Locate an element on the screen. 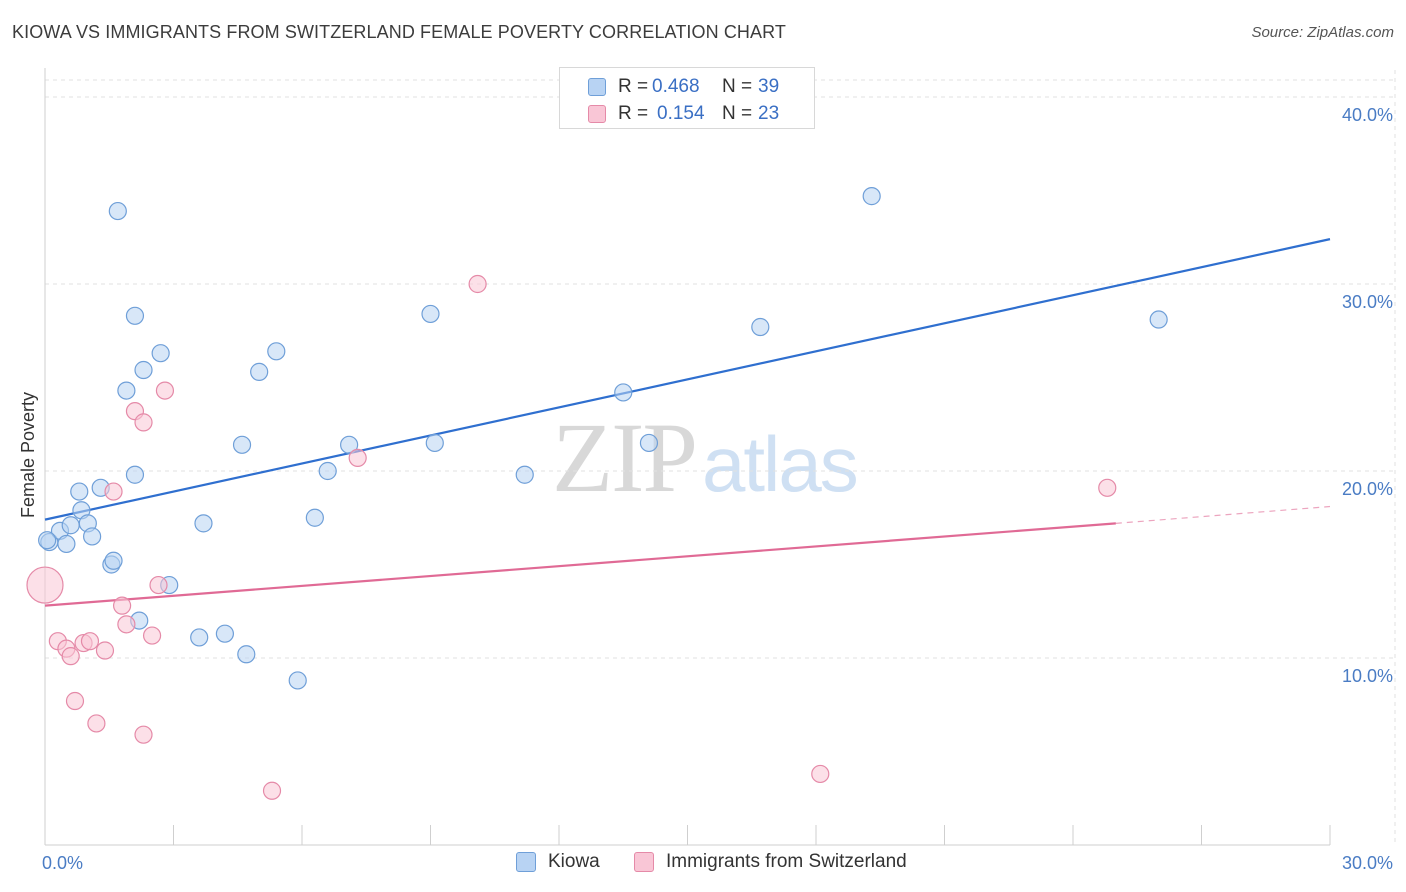  kiowa-legend-swatch is located at coordinates (526, 862).